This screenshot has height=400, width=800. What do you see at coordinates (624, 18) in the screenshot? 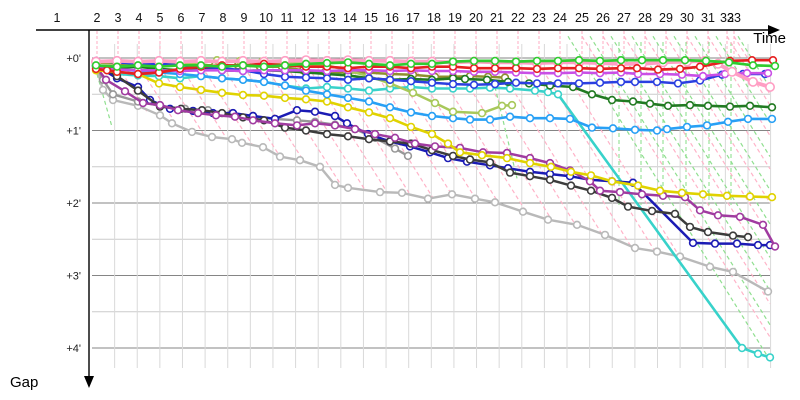
I see `x-tick-label: 27` at bounding box center [624, 18].